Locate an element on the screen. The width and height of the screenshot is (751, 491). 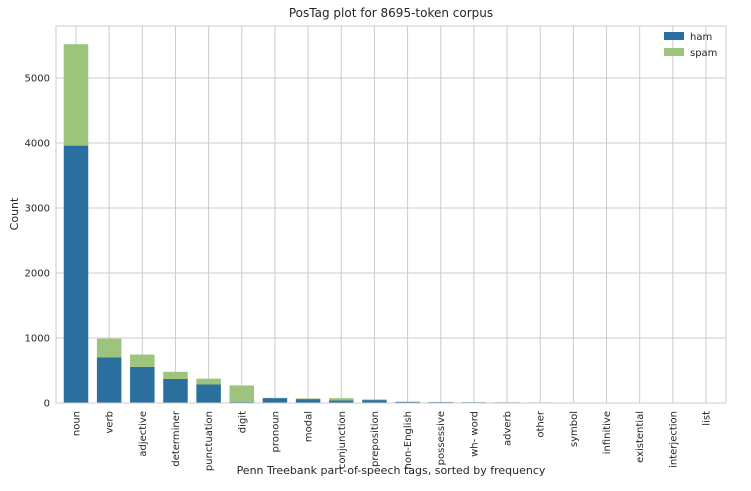
y-axis-ticks: 0 1000 2000 3000 4000 5000 is located at coordinates (37, 242).